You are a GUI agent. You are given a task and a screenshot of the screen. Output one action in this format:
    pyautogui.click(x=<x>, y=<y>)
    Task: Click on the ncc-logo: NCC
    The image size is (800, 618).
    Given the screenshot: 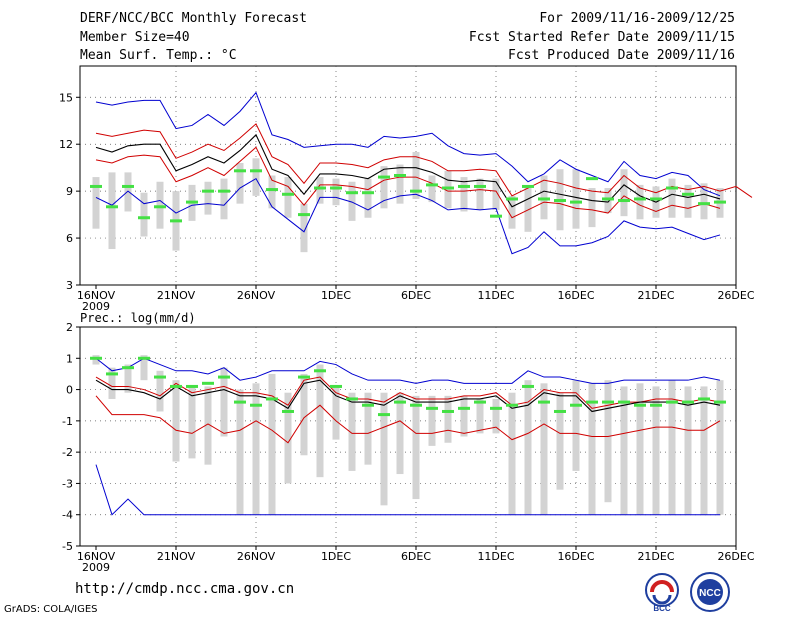 What is the action you would take?
    pyautogui.click(x=710, y=592)
    